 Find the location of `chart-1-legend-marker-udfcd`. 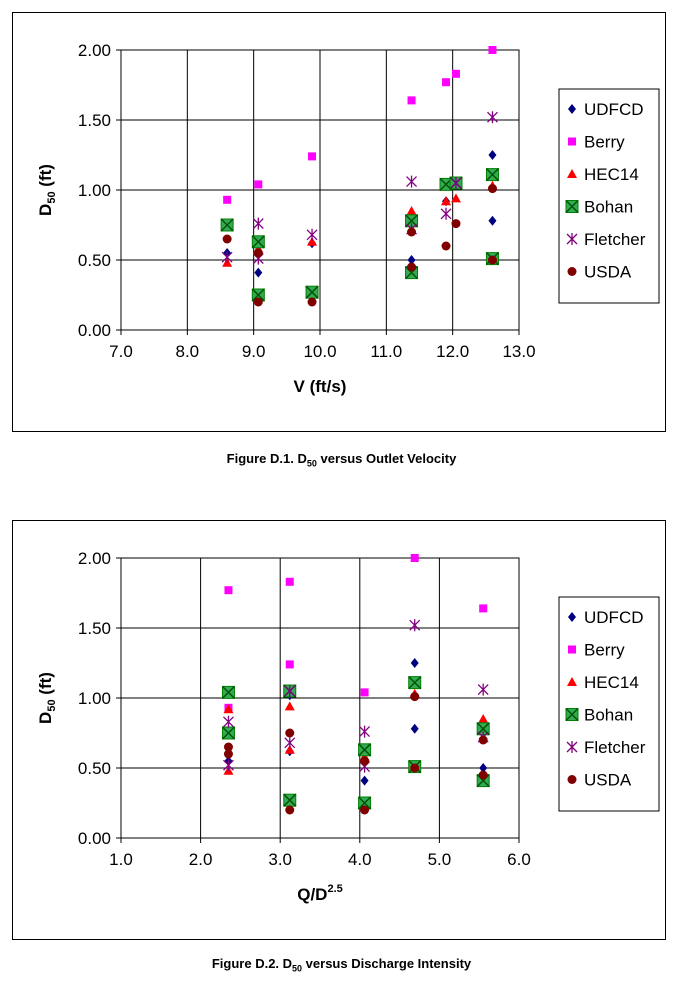

chart-1-legend-marker-udfcd is located at coordinates (572, 109).